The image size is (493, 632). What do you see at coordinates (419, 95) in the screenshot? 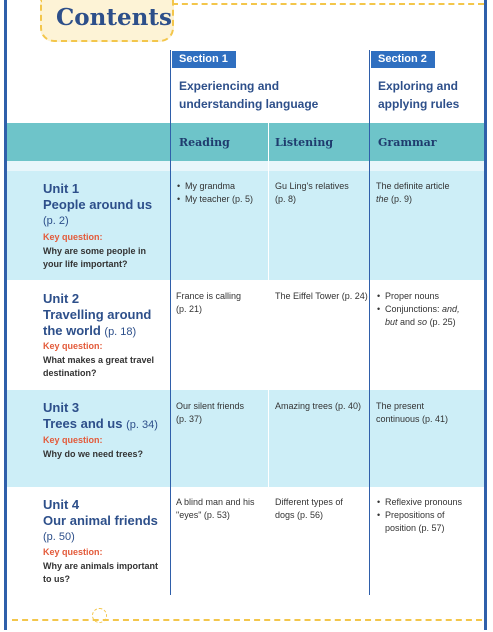
I see `section-2-description: Exploring and applying rules` at bounding box center [419, 95].